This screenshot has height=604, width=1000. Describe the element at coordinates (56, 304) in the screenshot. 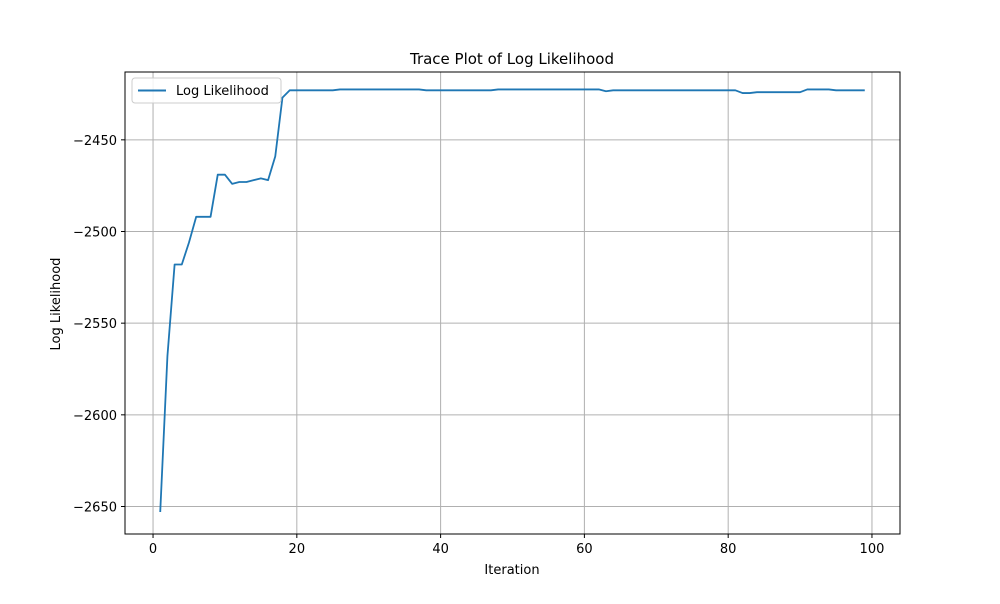

I see `y-axis-label: Log Likelihood` at that location.